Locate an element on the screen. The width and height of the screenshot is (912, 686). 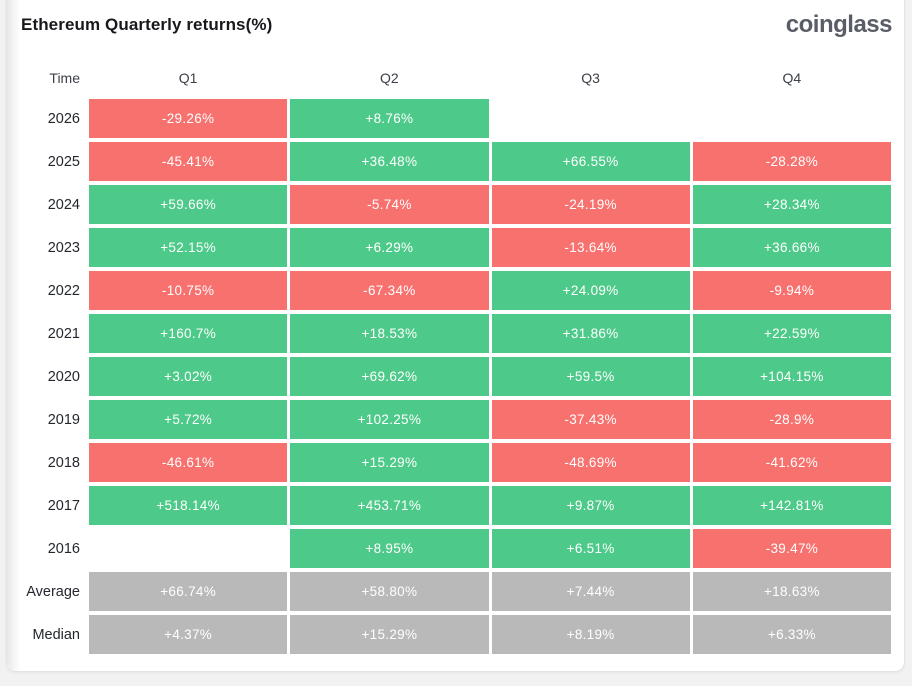
cell-average-q2: +58.80% is located at coordinates (389, 591).